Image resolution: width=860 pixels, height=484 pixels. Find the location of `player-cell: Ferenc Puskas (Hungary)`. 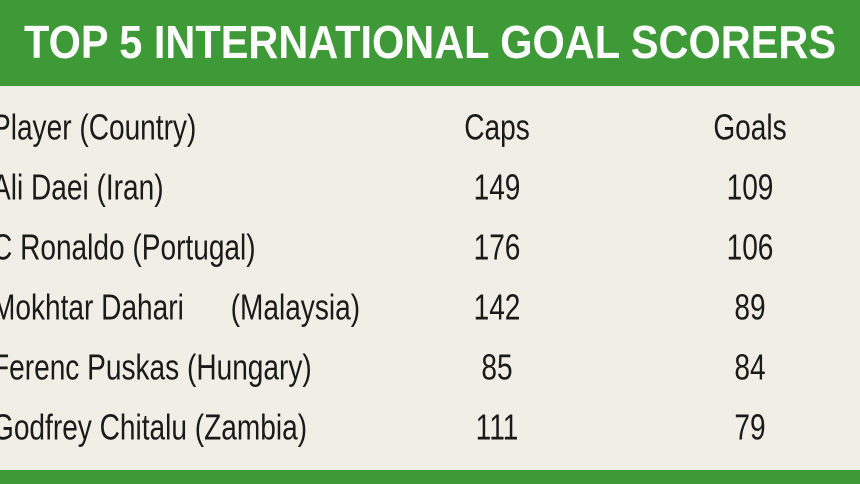

player-cell: Ferenc Puskas (Hungary) is located at coordinates (156, 367).